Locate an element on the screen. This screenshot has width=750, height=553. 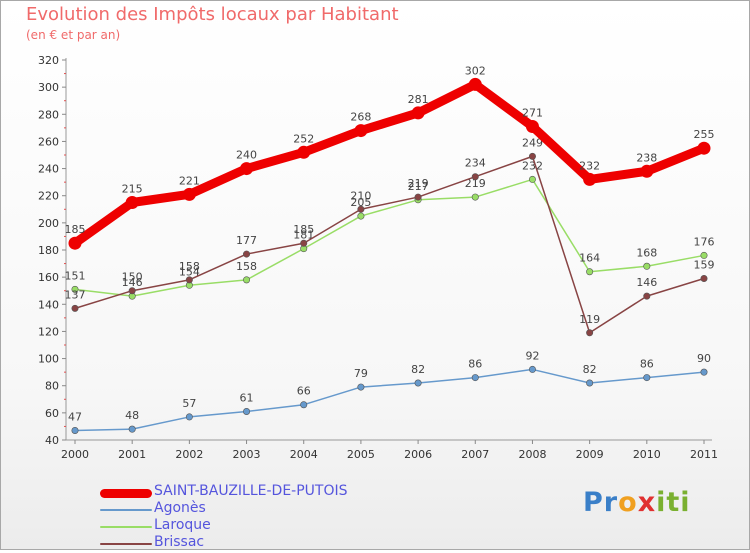
data-label: 61 is located at coordinates (247, 398).